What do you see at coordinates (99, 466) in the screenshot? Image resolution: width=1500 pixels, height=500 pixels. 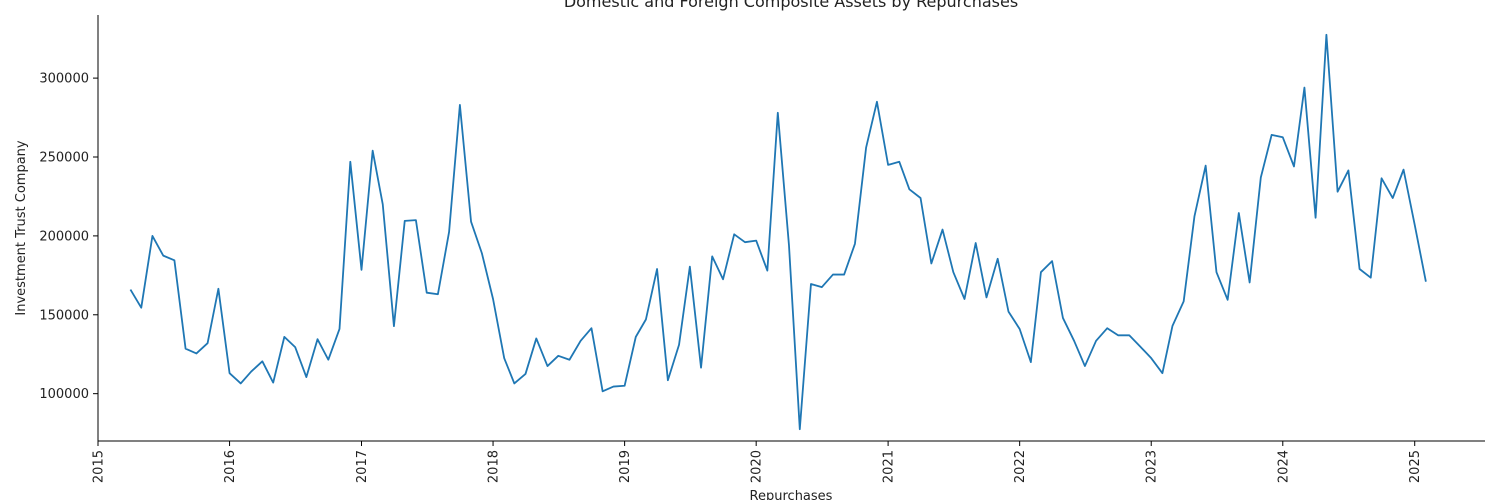 I see `x-tick-label: 2015` at bounding box center [99, 466].